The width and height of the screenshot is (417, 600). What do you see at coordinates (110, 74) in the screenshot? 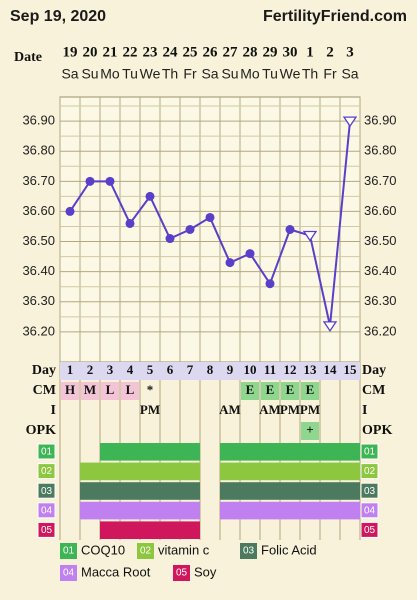
I see `weekday-label: Mo` at bounding box center [110, 74].